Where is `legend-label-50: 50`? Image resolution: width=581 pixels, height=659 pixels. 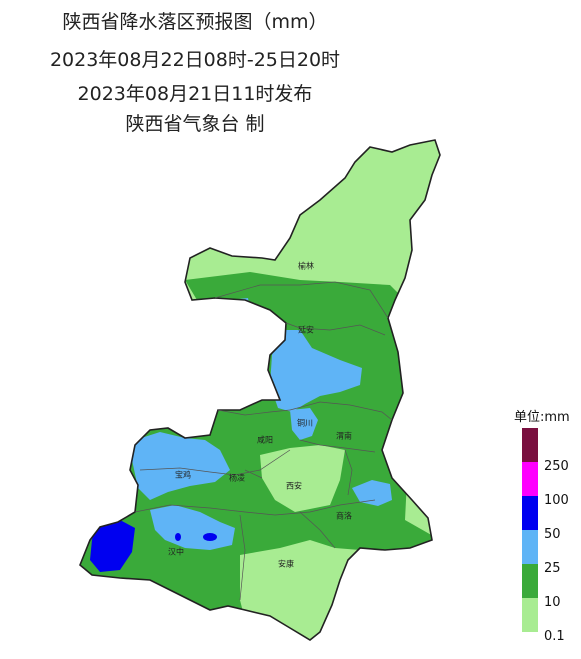
legend-label-50: 50 is located at coordinates (552, 534).